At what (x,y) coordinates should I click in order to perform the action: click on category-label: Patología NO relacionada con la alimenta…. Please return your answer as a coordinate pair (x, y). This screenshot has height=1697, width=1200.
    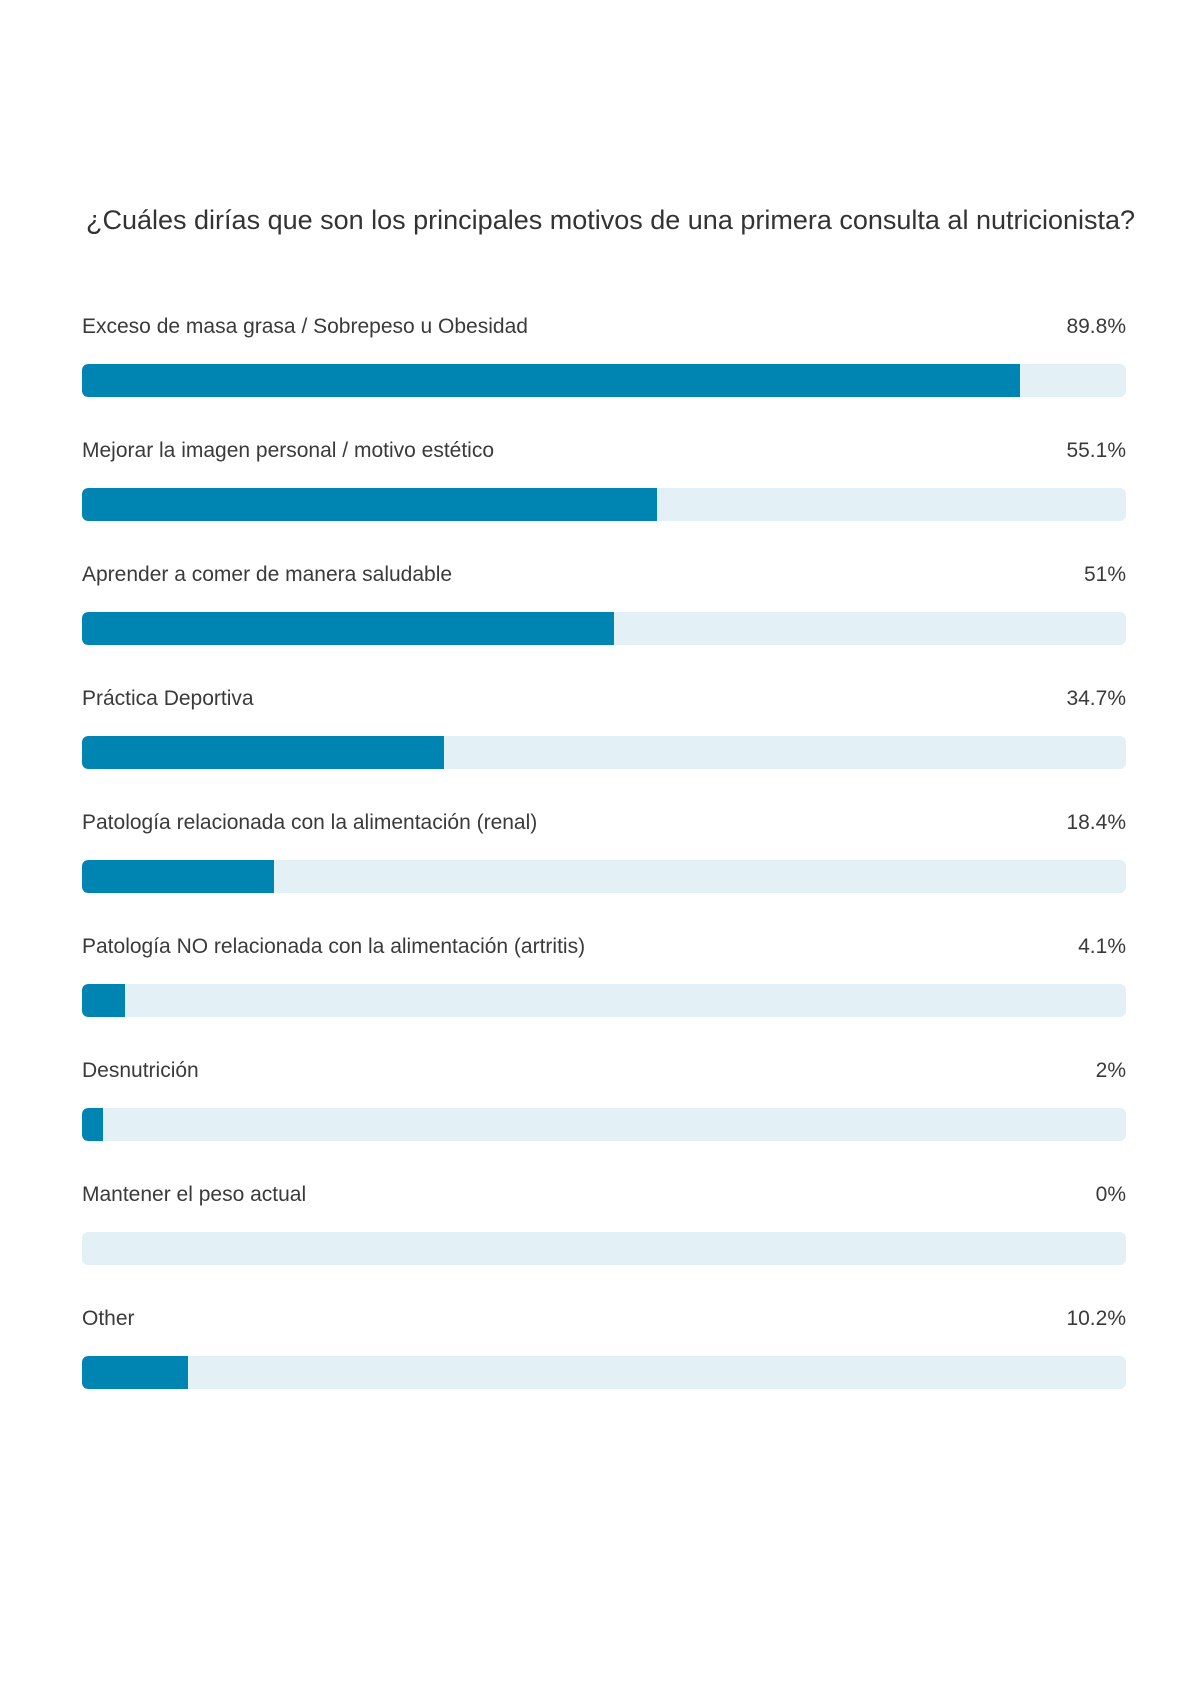
    Looking at the image, I should click on (334, 946).